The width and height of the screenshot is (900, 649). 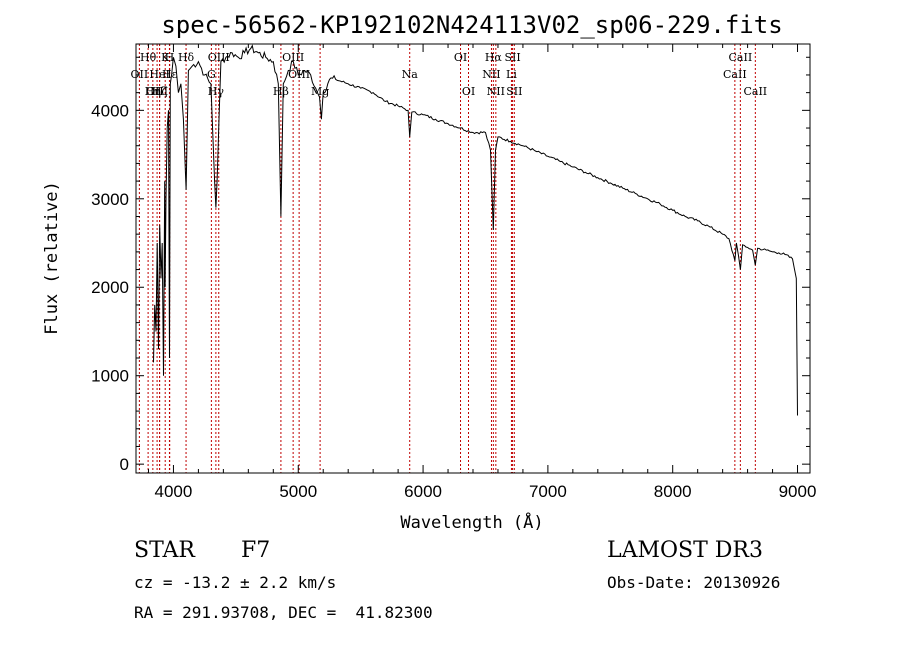 What do you see at coordinates (410, 74) in the screenshot?
I see `spectral-line-label: Na` at bounding box center [410, 74].